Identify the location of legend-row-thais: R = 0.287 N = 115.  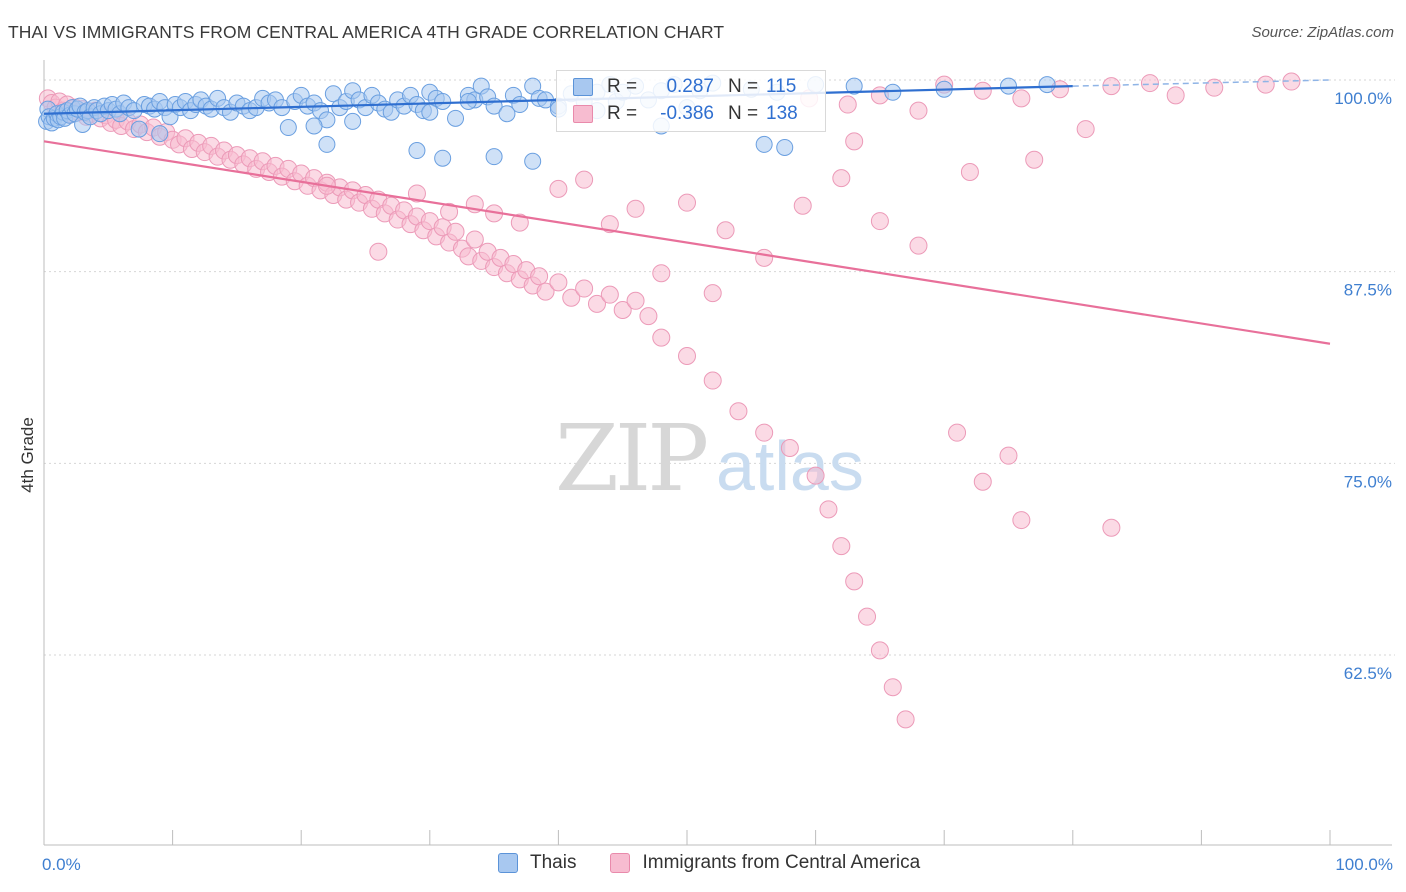
(699, 87).